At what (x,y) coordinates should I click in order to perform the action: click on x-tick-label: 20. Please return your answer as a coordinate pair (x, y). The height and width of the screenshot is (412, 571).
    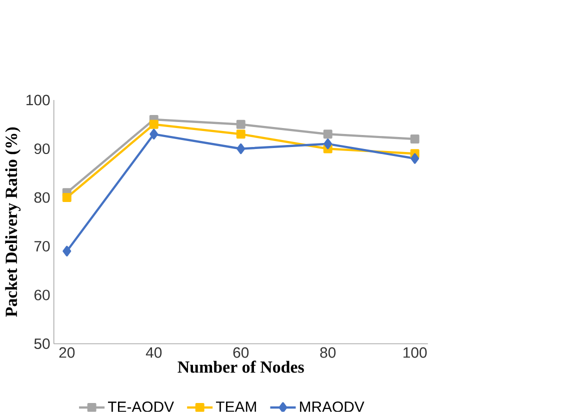
    Looking at the image, I should click on (67, 352).